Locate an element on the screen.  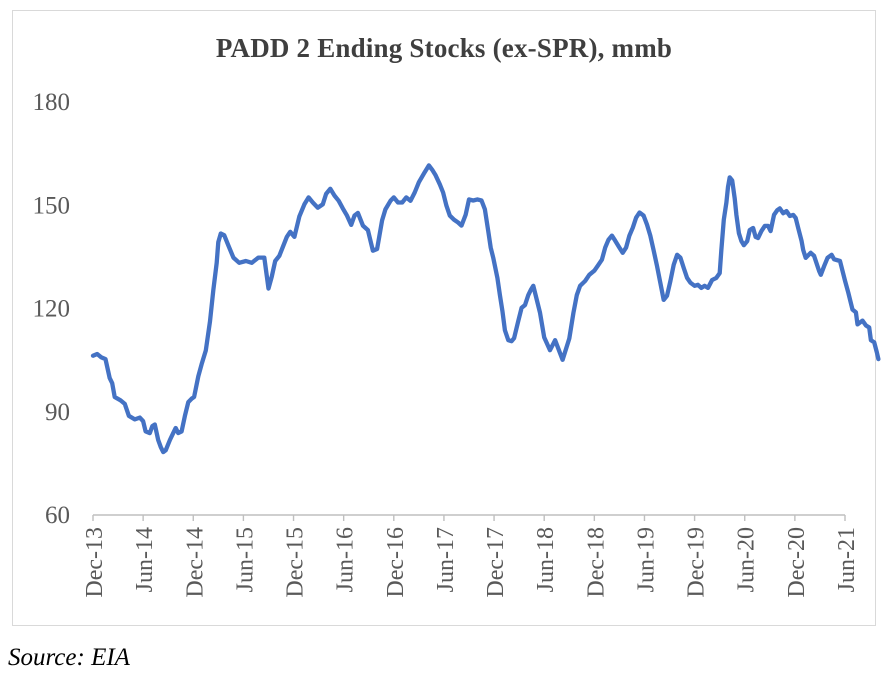
x-axis-label: Dec-19 is located at coordinates (697, 562).